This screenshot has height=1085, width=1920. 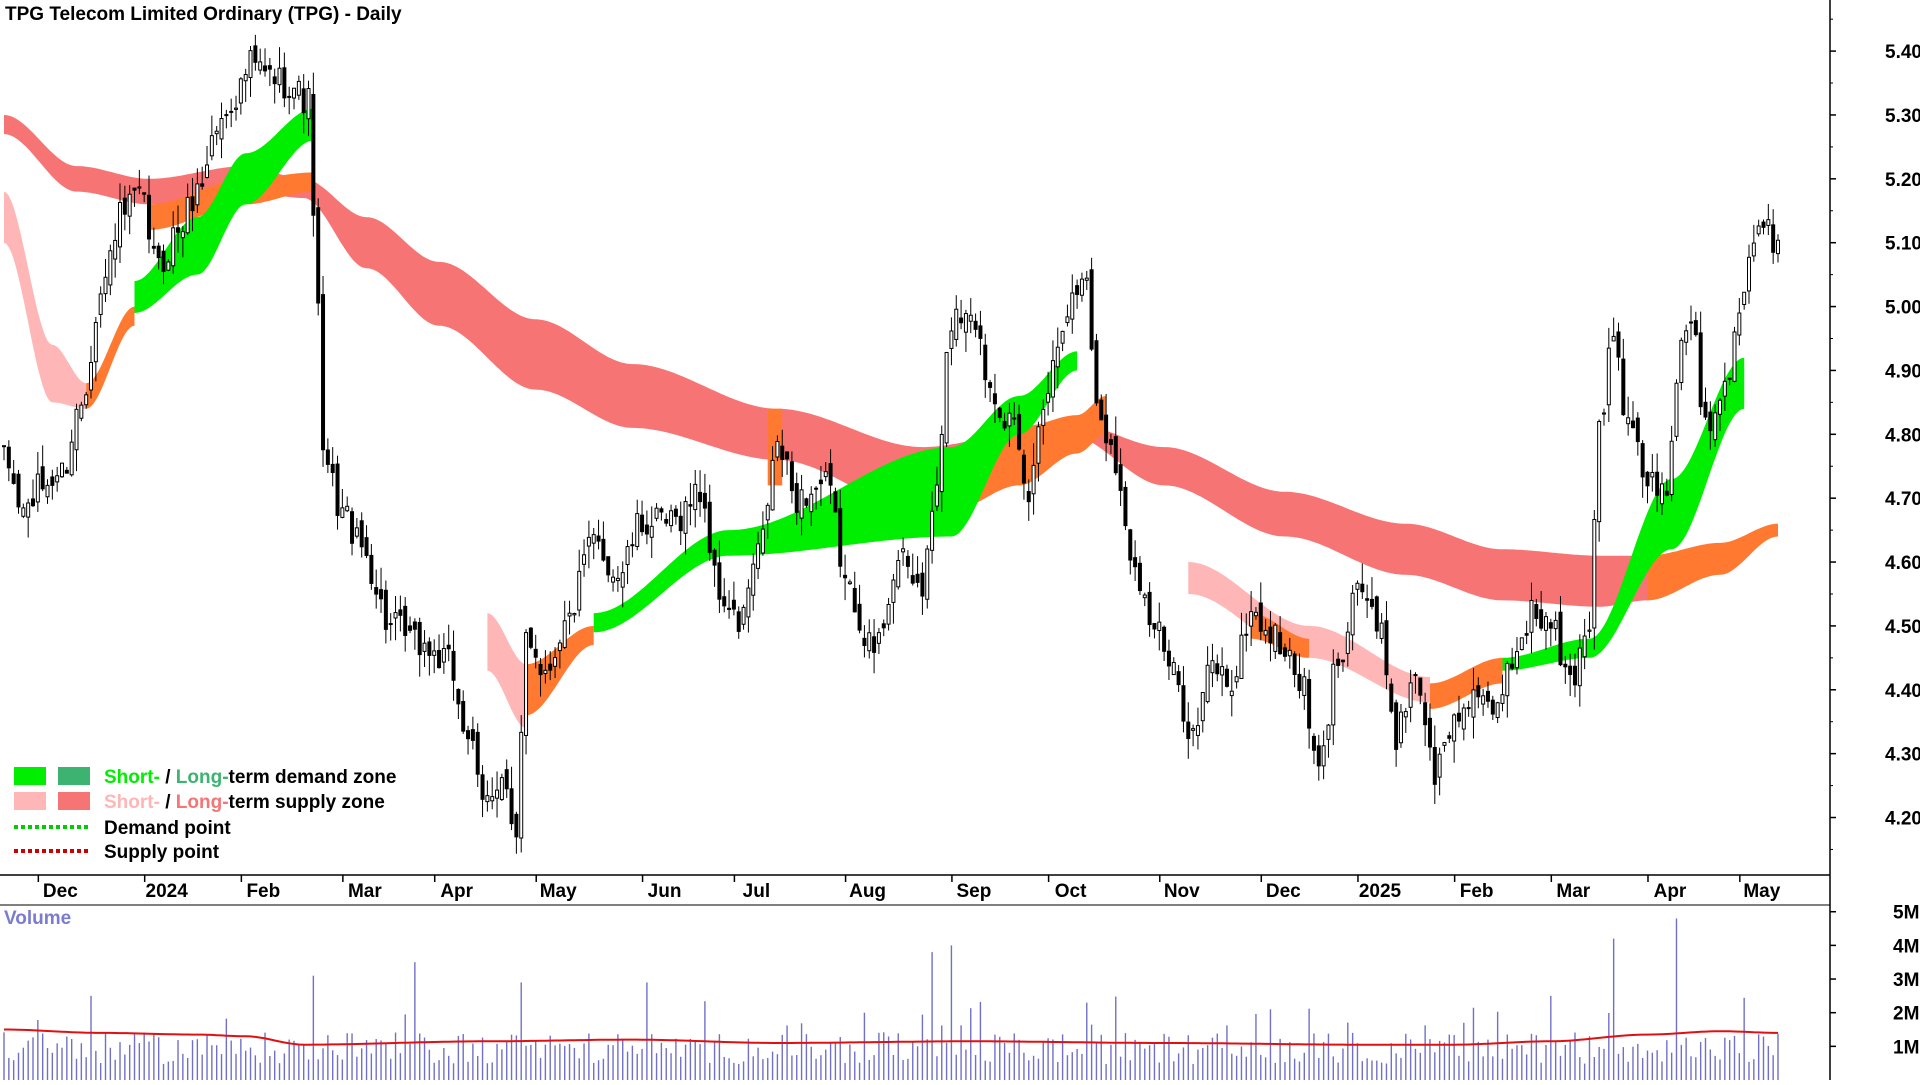 What do you see at coordinates (37, 918) in the screenshot?
I see `volume-label: Volume` at bounding box center [37, 918].